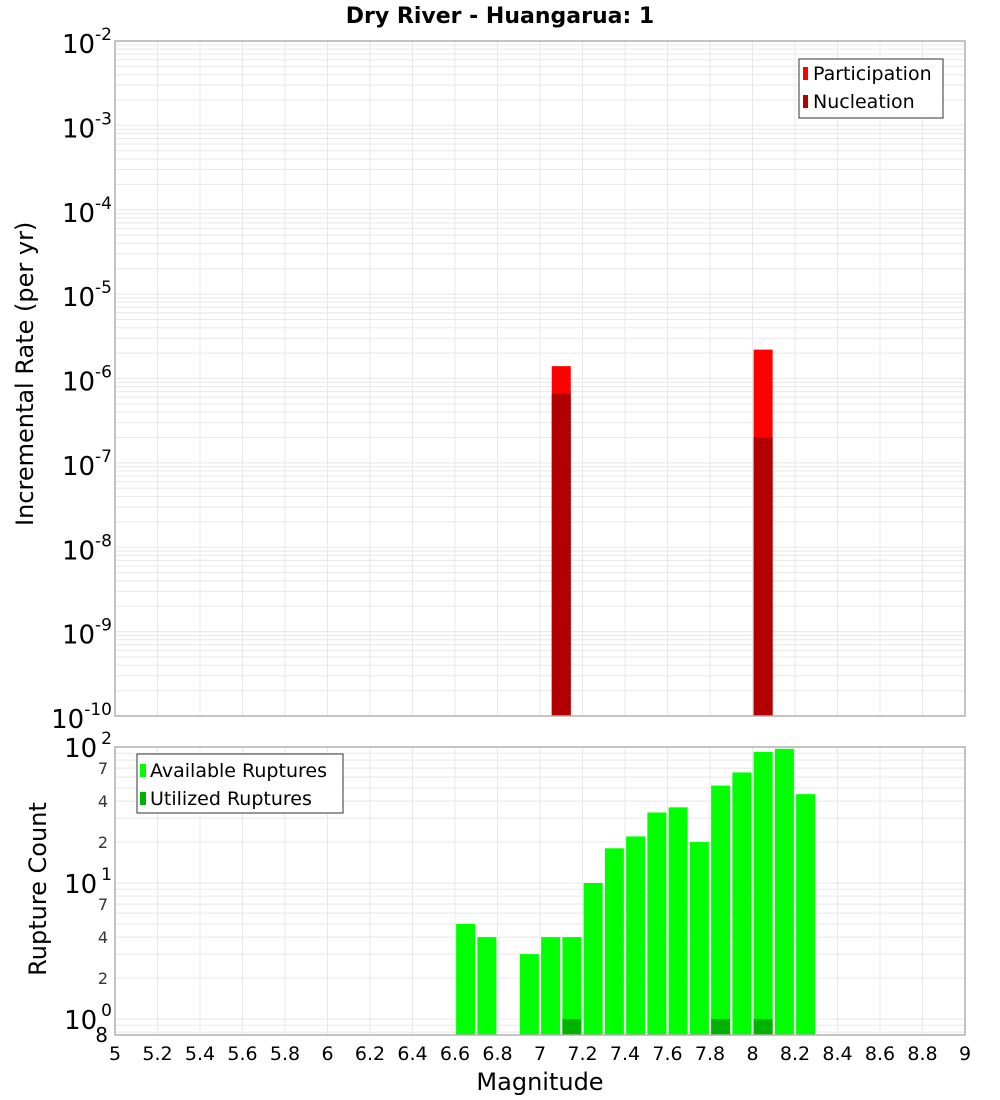 This screenshot has width=1000, height=1100. What do you see at coordinates (88, 882) in the screenshot?
I see `svg-text:101: 10 1` at bounding box center [88, 882].